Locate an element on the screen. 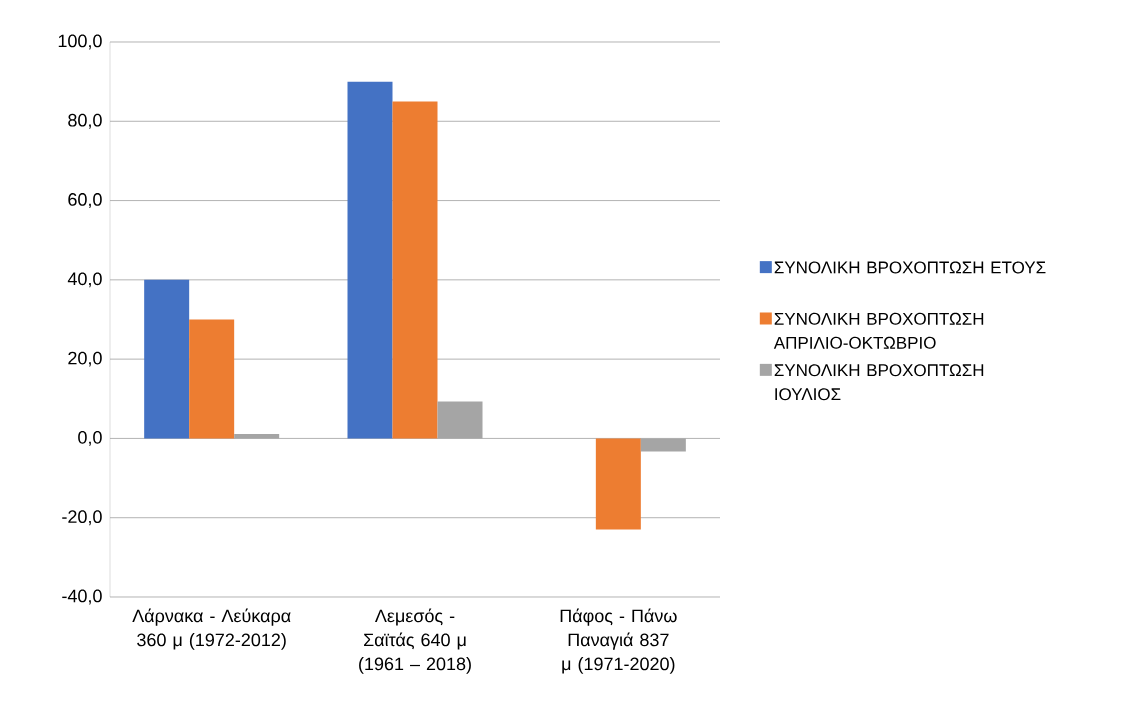 The image size is (1147, 722). x-tick-label: Λεμεσός - Σαϊτάς 640 μ (1961 – 2018) is located at coordinates (415, 641).